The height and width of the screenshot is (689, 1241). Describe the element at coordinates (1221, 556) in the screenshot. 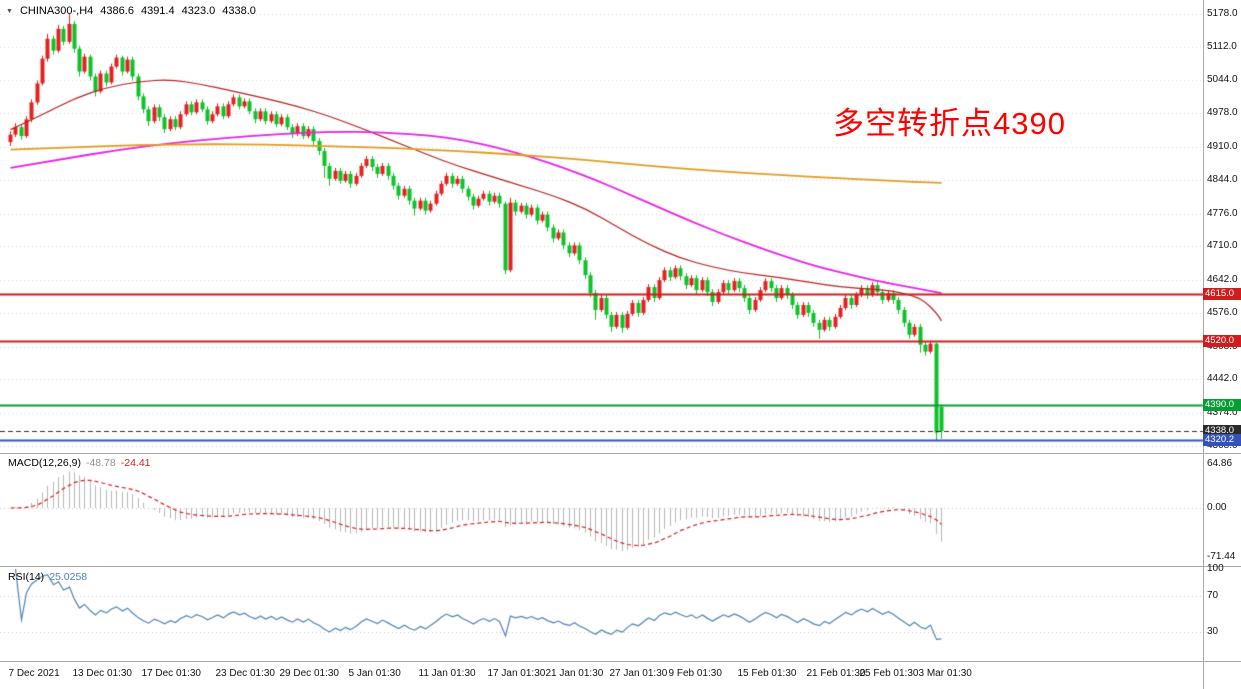

I see `macd-axis-tick: -71.44` at that location.